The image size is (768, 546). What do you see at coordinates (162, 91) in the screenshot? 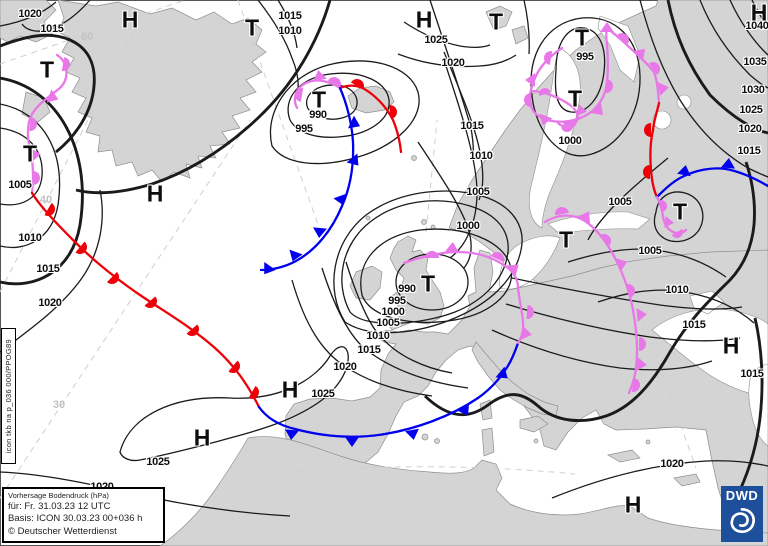
I see `land-greenland` at bounding box center [162, 91].